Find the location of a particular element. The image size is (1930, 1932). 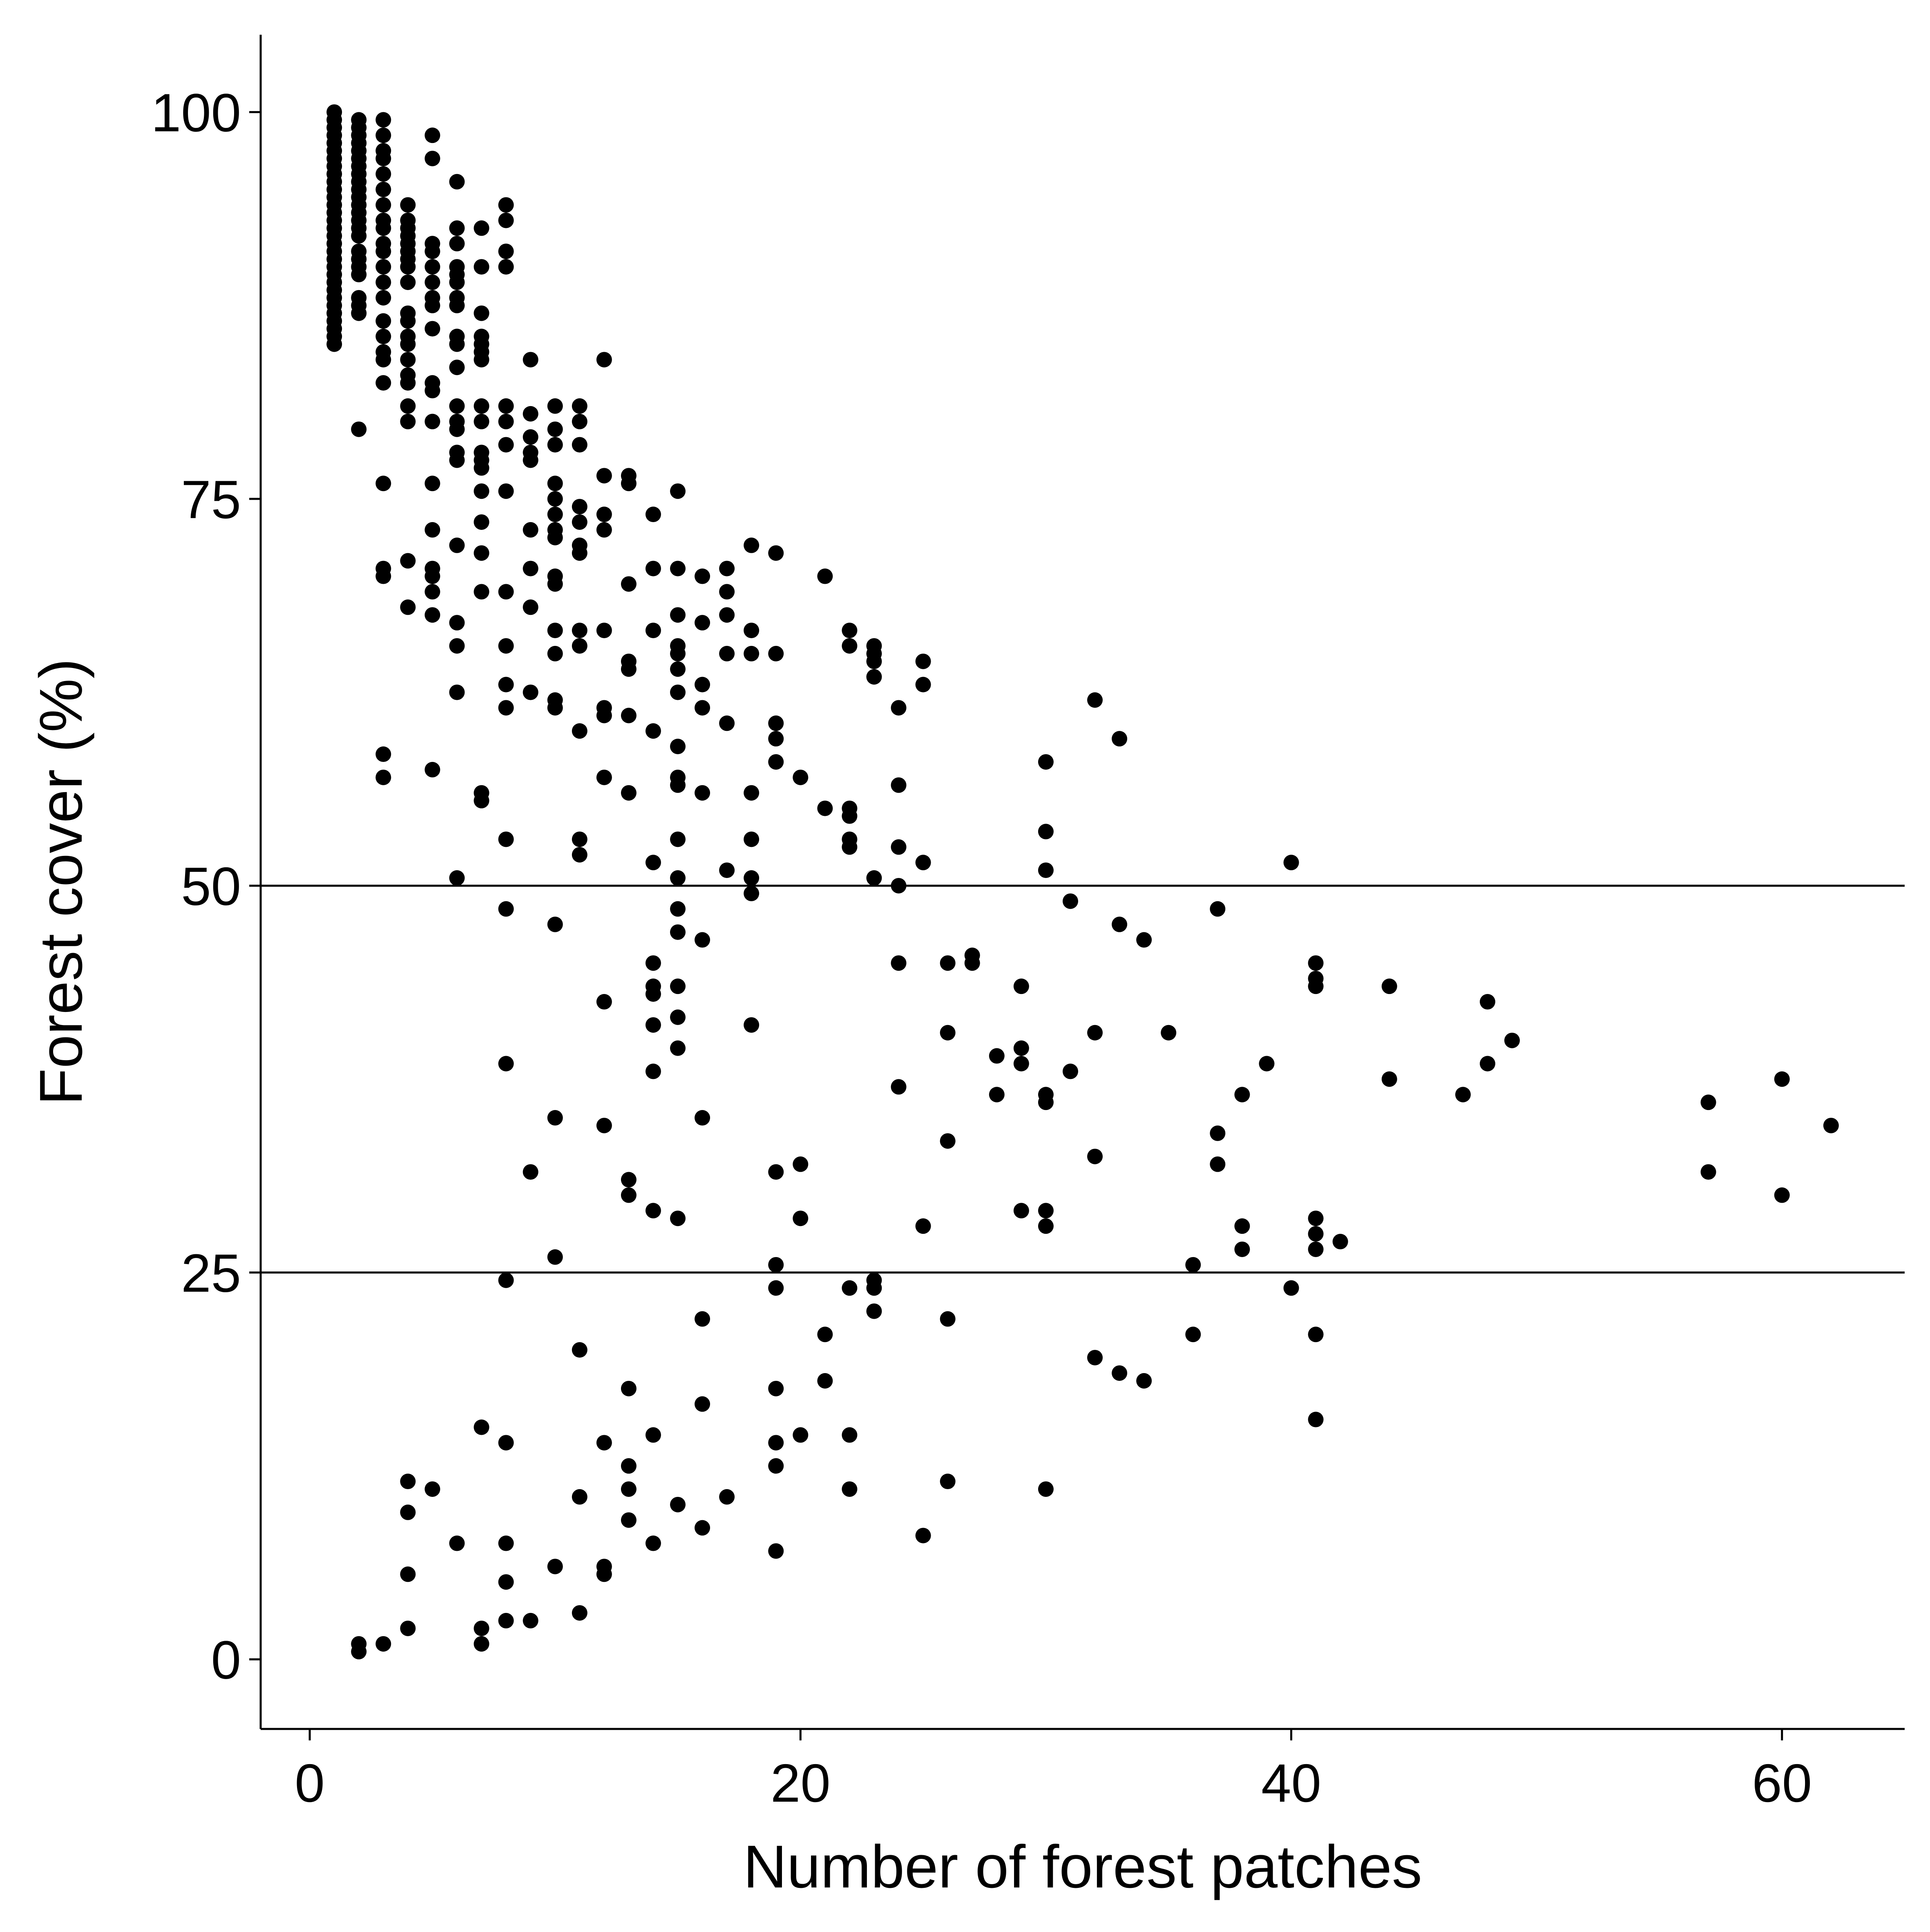

y-tick-label: 0 is located at coordinates (226, 1660).